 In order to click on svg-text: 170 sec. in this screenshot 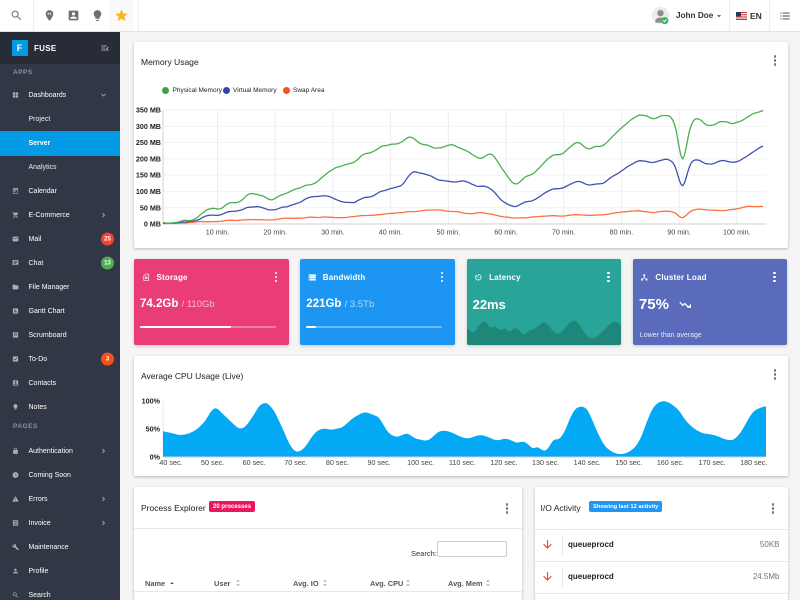, I will do `click(712, 462)`.